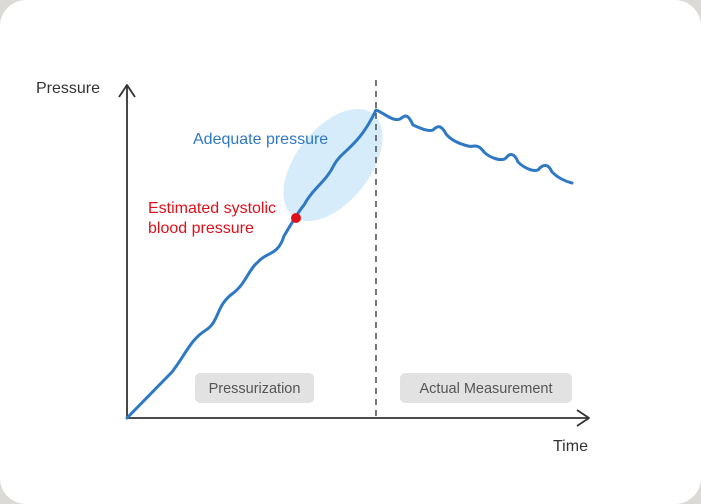  I want to click on phase-label-actual-measurement: Actual Measurement, so click(486, 389).